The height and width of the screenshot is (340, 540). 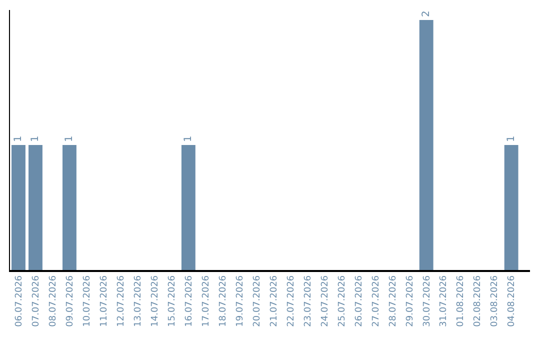 I want to click on x-tick-label: 26.07.2026, so click(x=359, y=301).